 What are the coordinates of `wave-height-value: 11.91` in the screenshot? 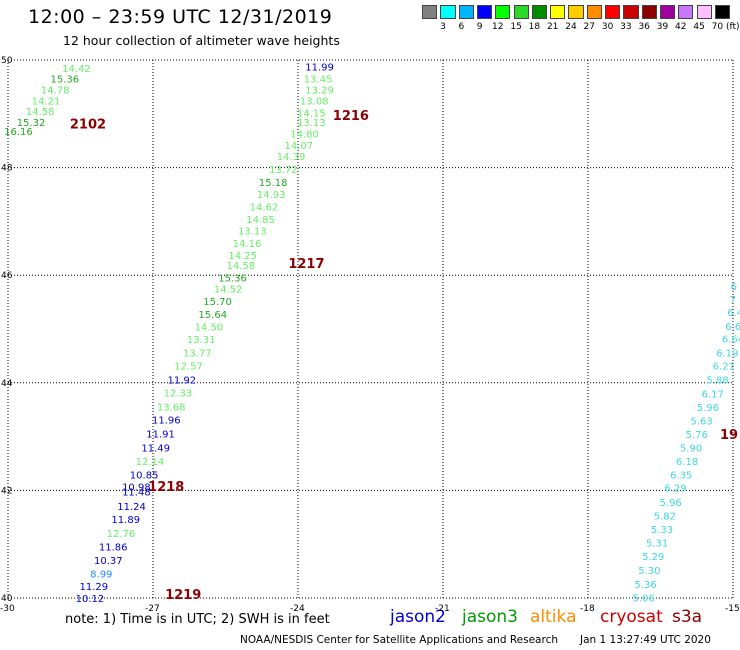 It's located at (160, 434).